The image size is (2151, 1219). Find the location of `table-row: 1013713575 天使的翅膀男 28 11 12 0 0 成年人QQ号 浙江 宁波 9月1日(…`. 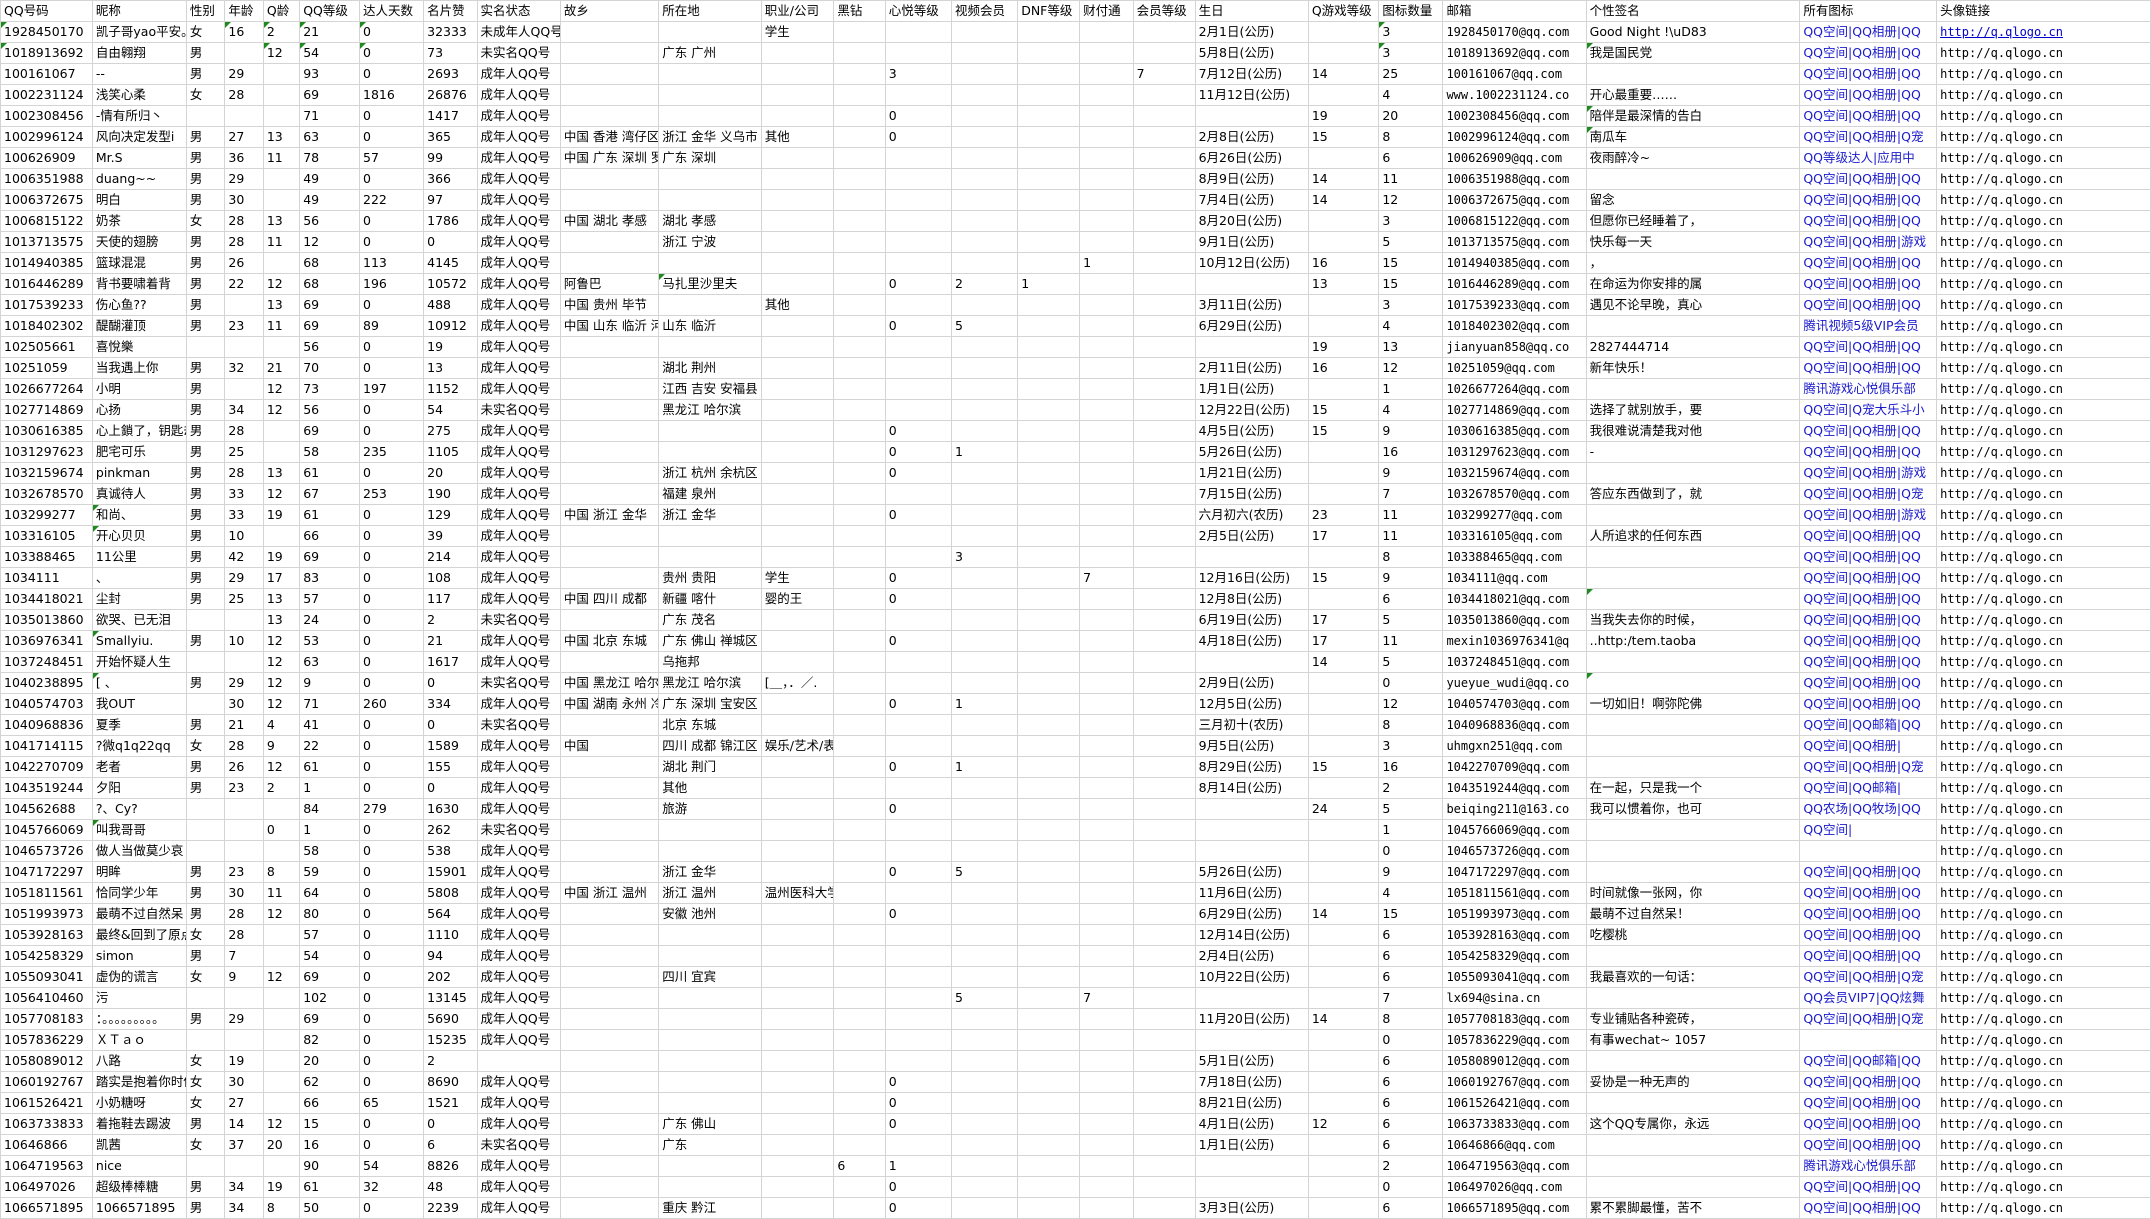

table-row: 1013713575 天使的翅膀男 28 11 12 0 0 成年人QQ号 浙江 宁波 9月1日(… is located at coordinates (1075, 242).